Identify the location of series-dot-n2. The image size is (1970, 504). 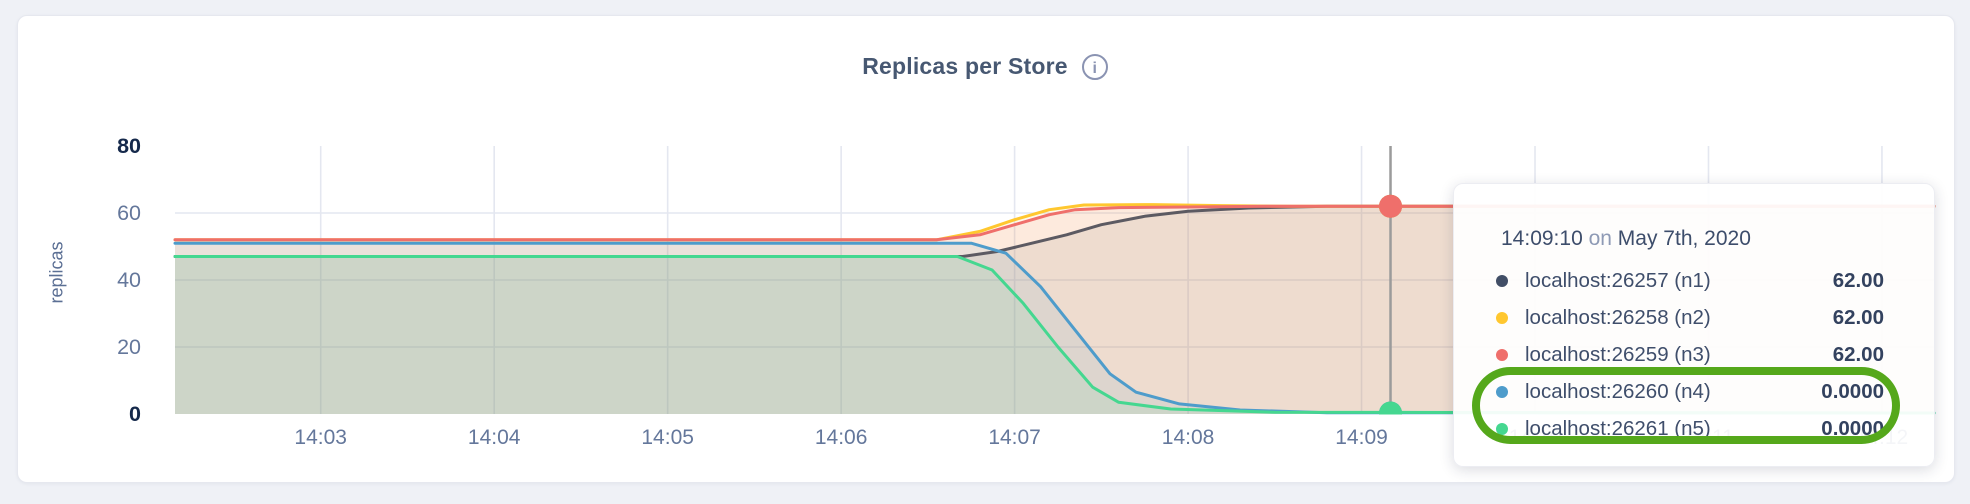
(1502, 317).